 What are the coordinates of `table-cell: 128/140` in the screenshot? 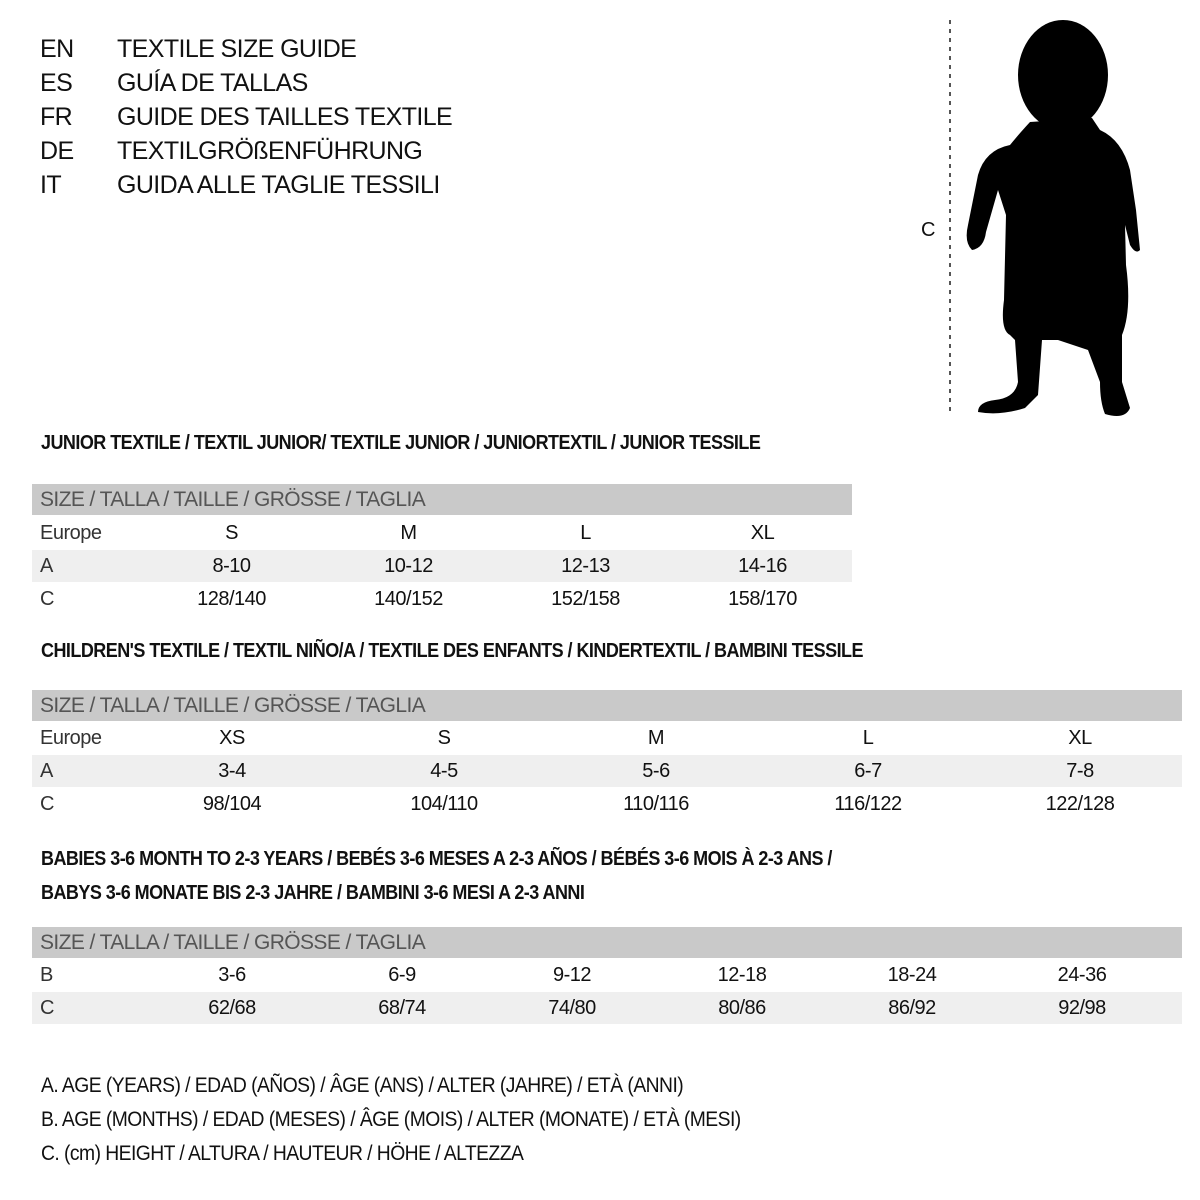 It's located at (231, 598).